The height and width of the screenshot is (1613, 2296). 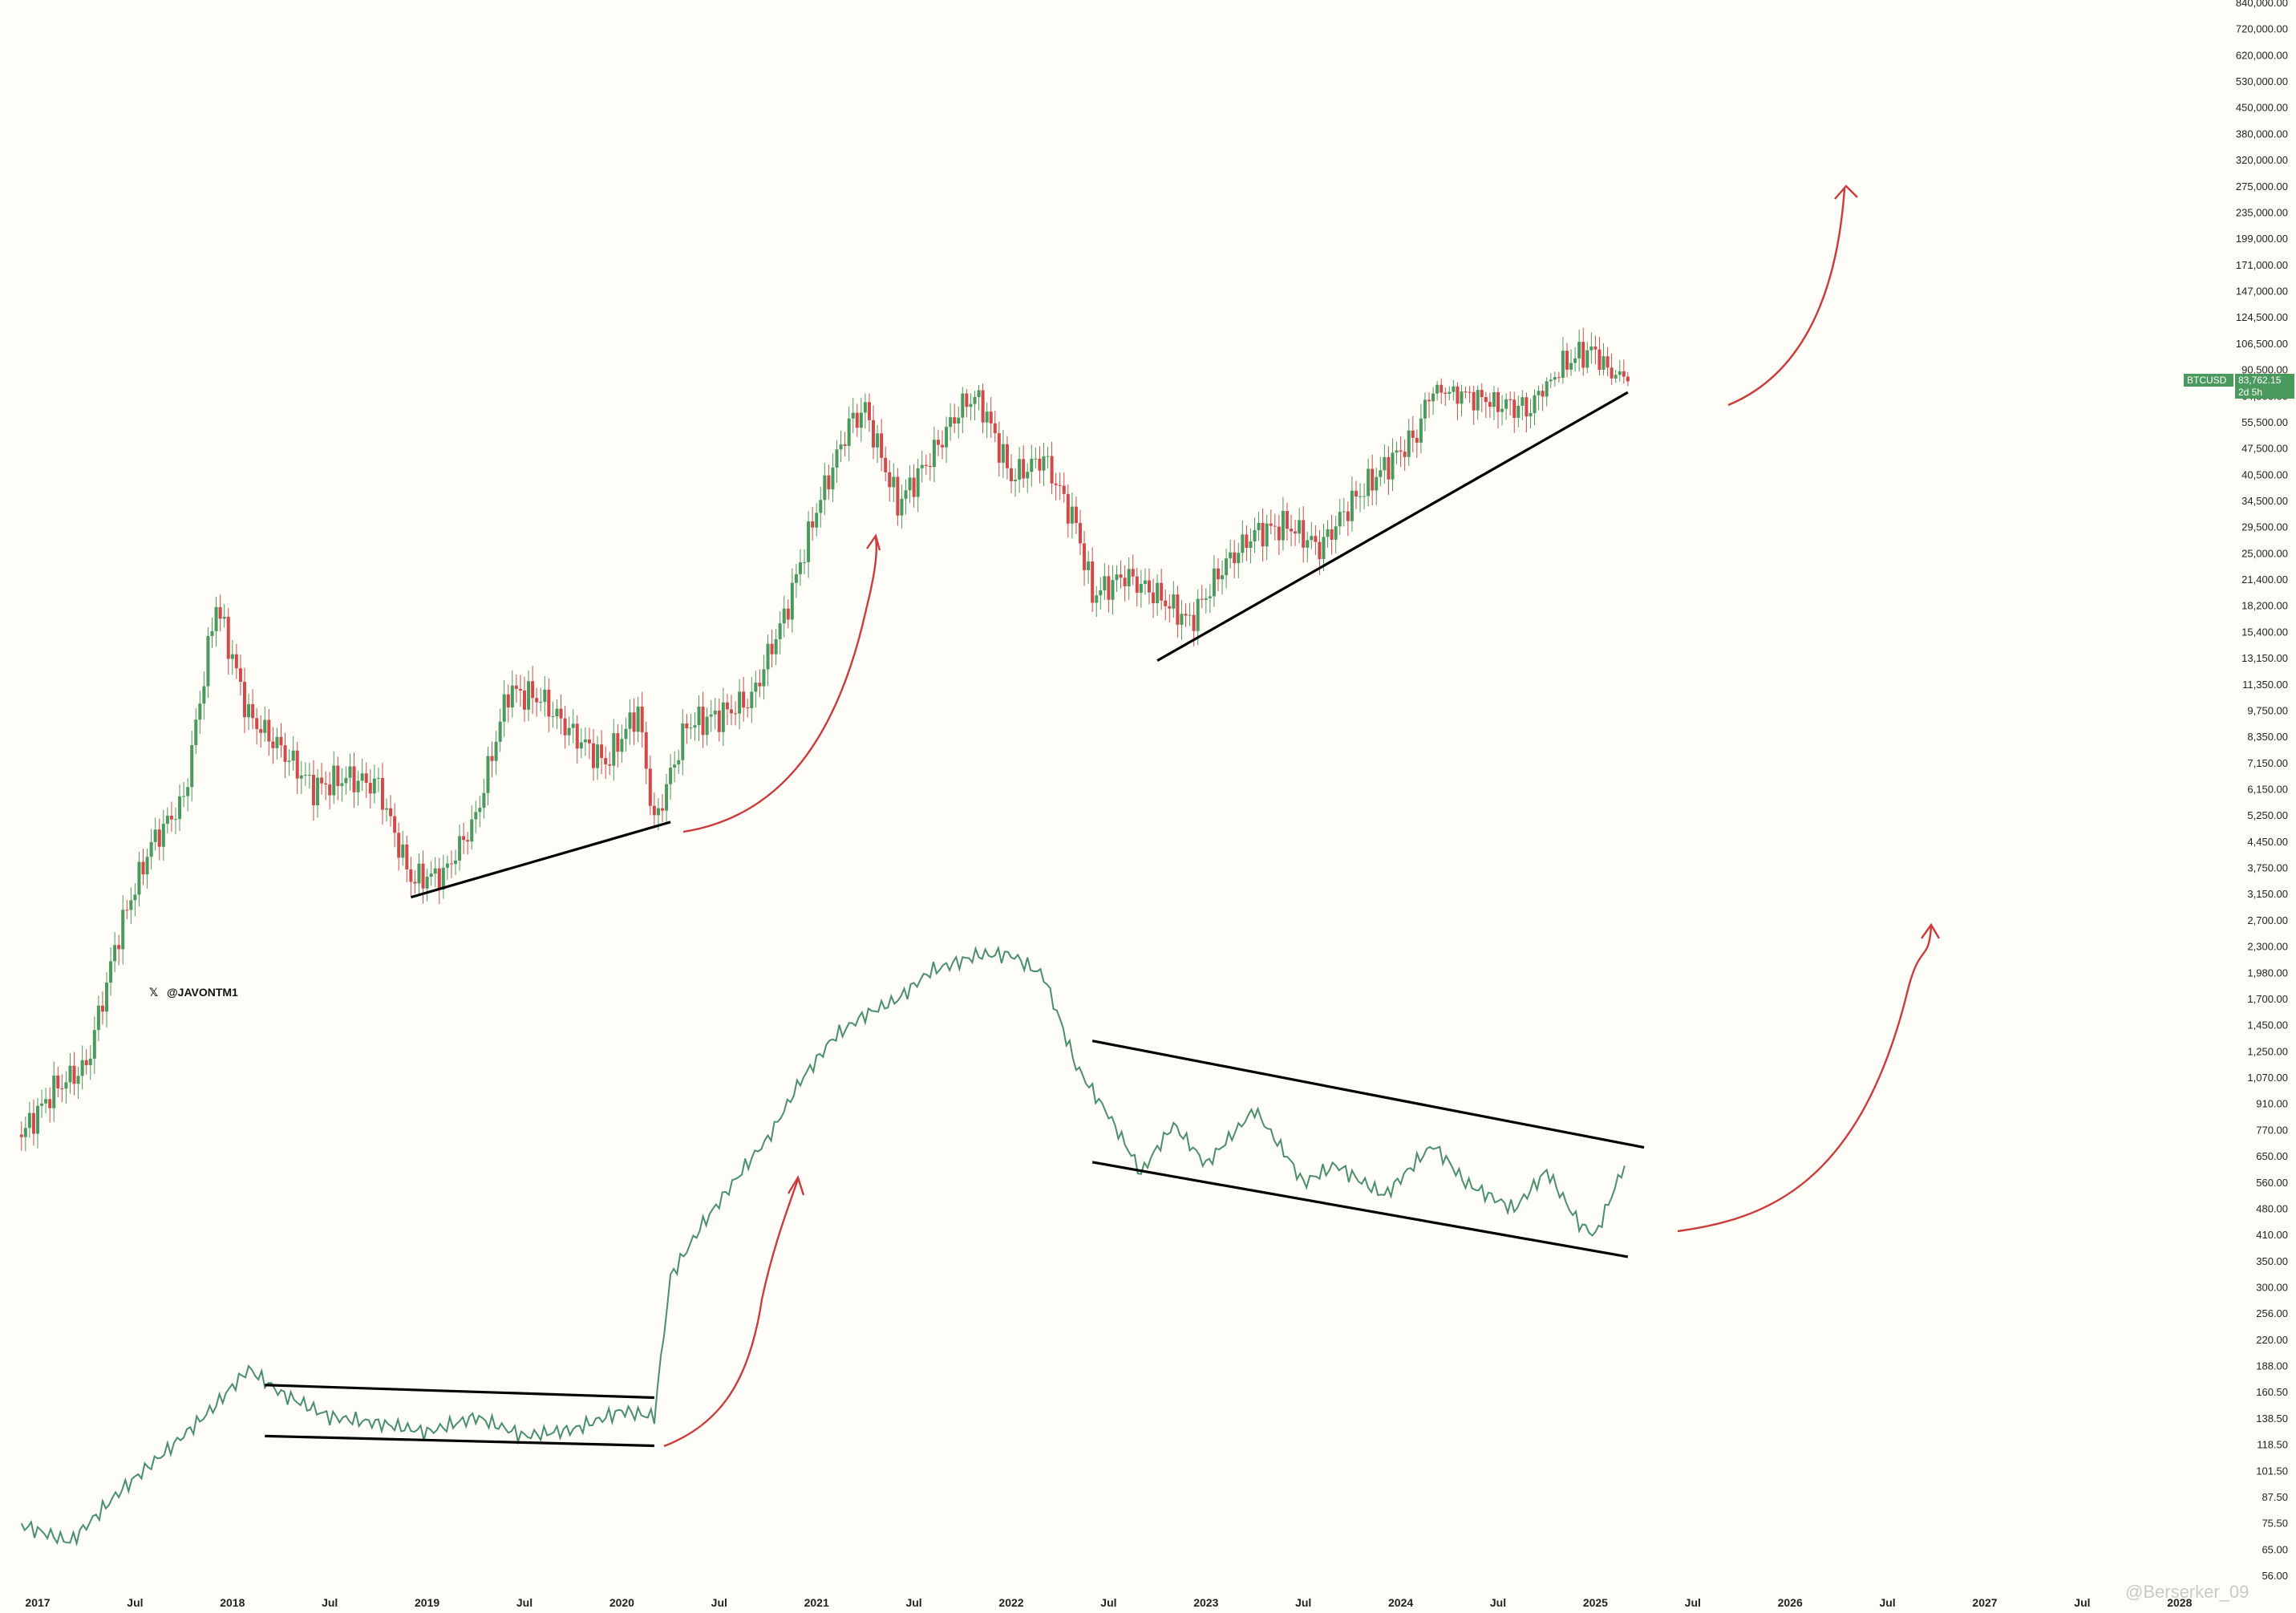 I want to click on x-tick-label: 2027, so click(x=1984, y=1602).